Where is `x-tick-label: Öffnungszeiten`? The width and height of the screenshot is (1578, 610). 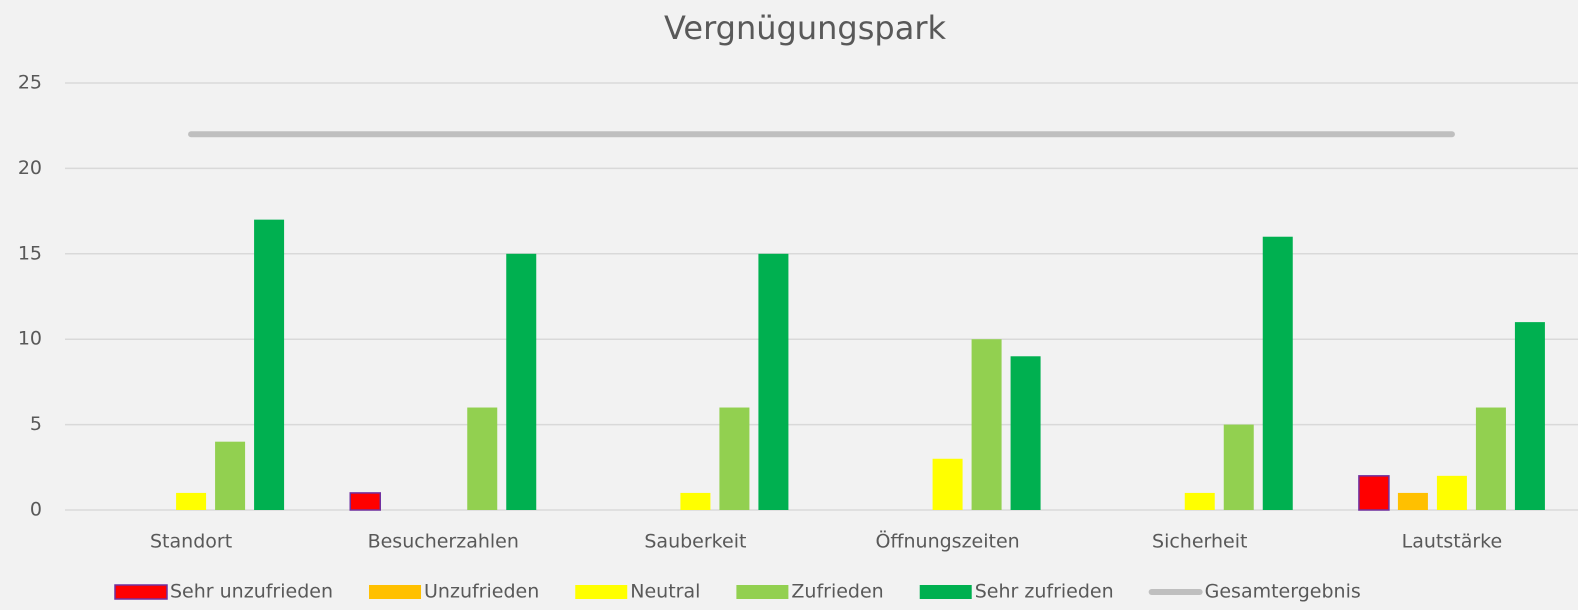 x-tick-label: Öffnungszeiten is located at coordinates (947, 541).